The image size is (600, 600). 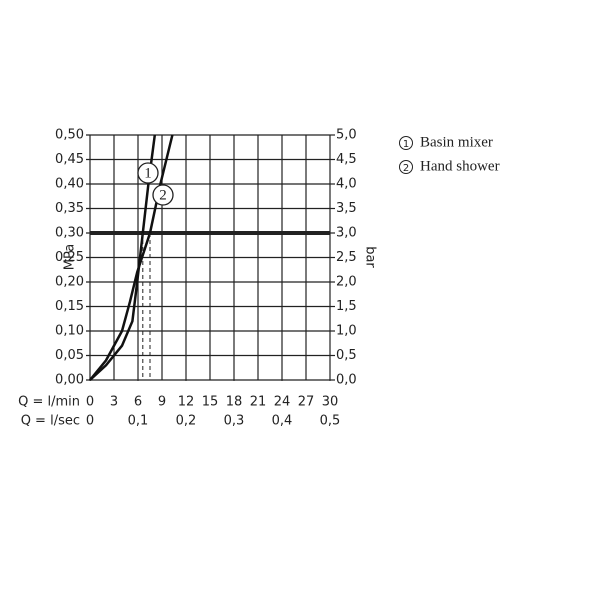 What do you see at coordinates (346, 208) in the screenshot?
I see `y2-tick-label: 3,5` at bounding box center [346, 208].